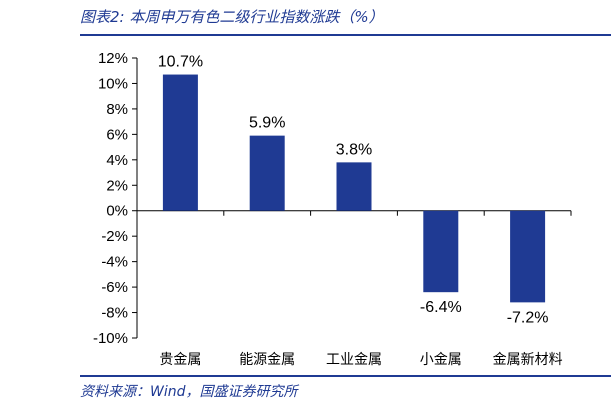  What do you see at coordinates (114, 287) in the screenshot?
I see `y-tick-label: -6%` at bounding box center [114, 287].